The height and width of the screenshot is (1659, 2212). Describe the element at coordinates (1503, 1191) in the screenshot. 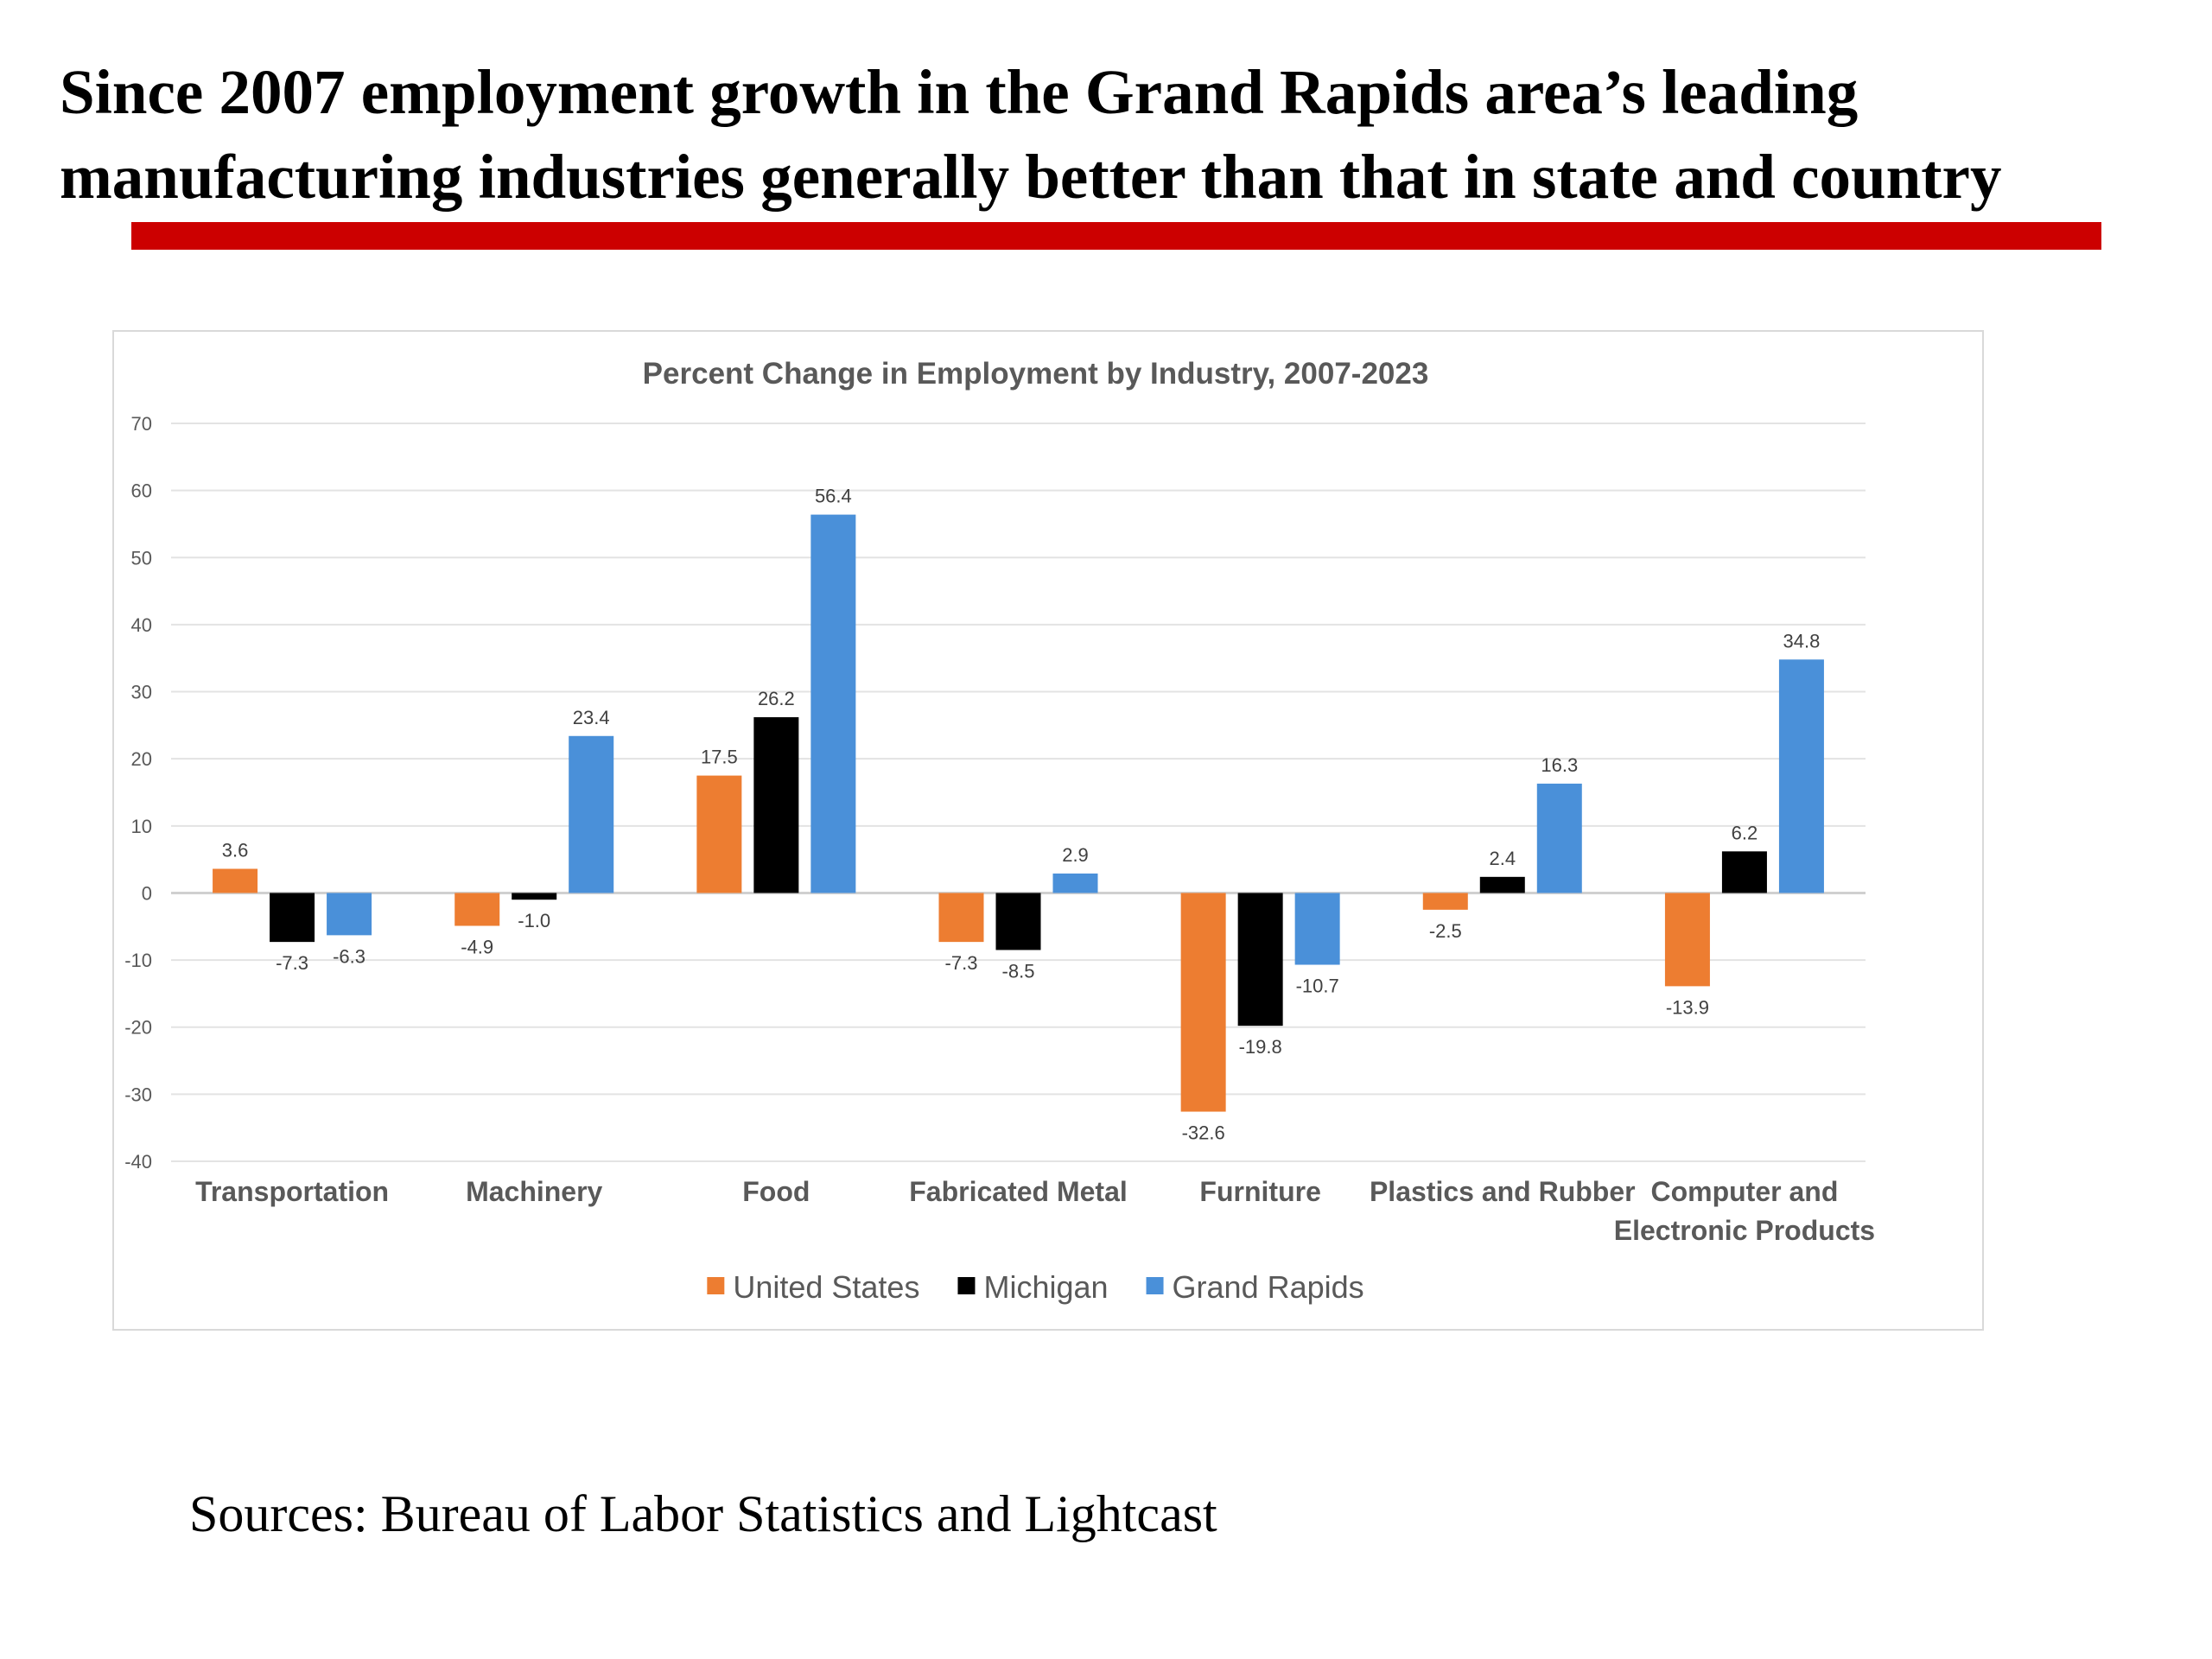

I see `category-label: Plastics and Rubber` at that location.